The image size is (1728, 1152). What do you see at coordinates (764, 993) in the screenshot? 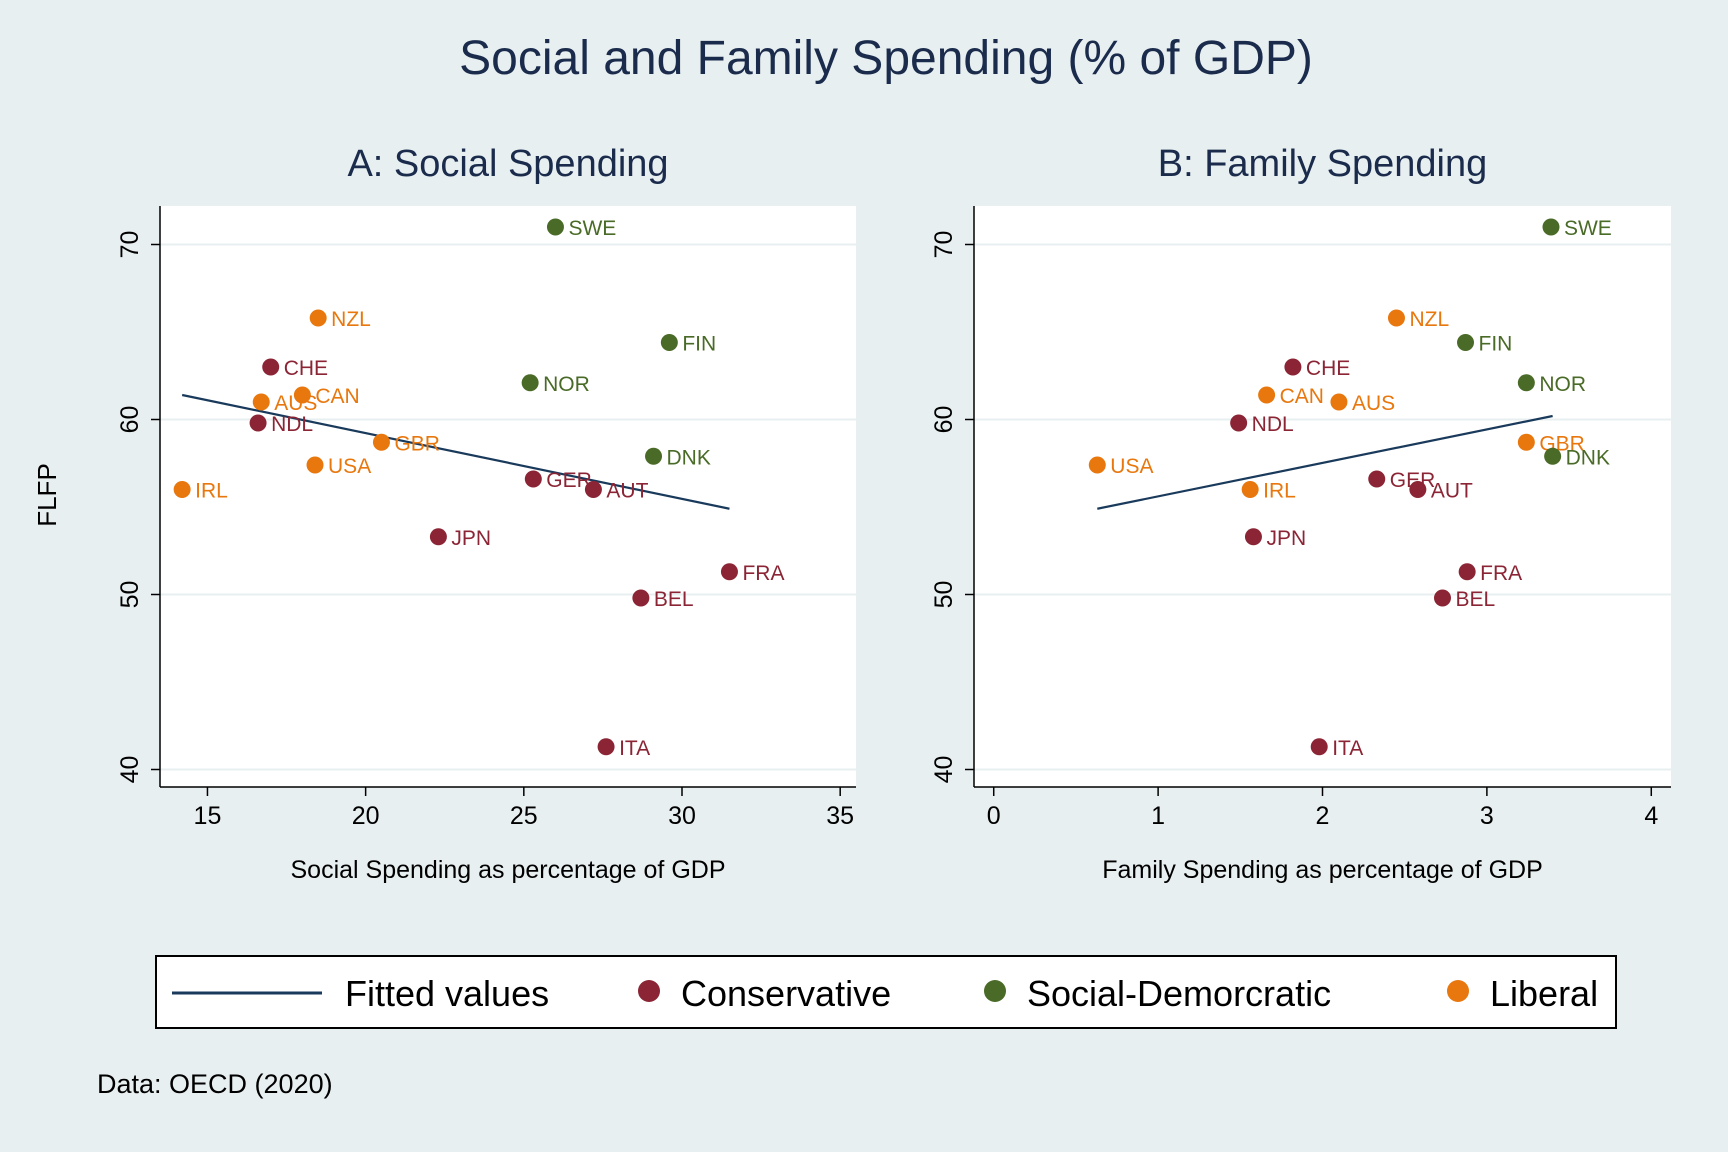
I see `legend-item-conservative: Conservative` at bounding box center [764, 993].